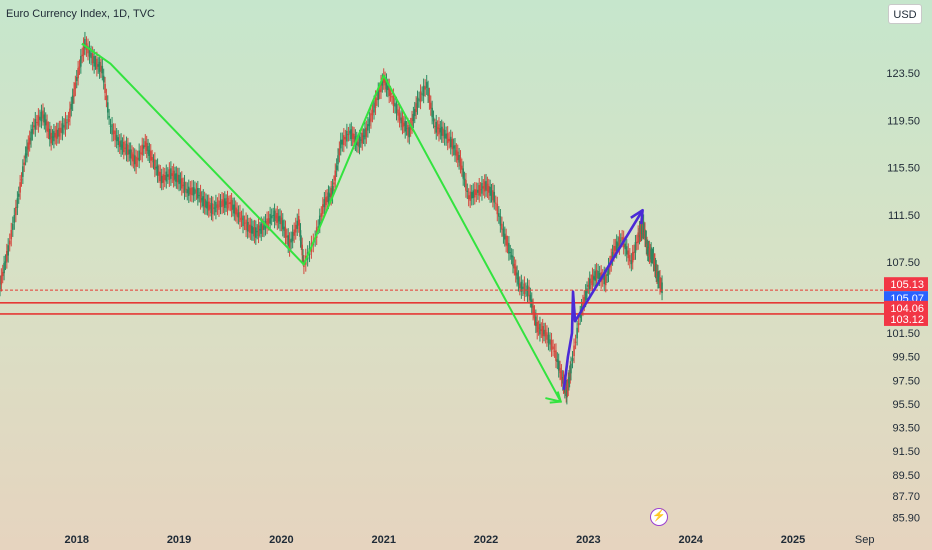 The image size is (932, 550). I want to click on y-tick-label: 111.50, so click(904, 216).